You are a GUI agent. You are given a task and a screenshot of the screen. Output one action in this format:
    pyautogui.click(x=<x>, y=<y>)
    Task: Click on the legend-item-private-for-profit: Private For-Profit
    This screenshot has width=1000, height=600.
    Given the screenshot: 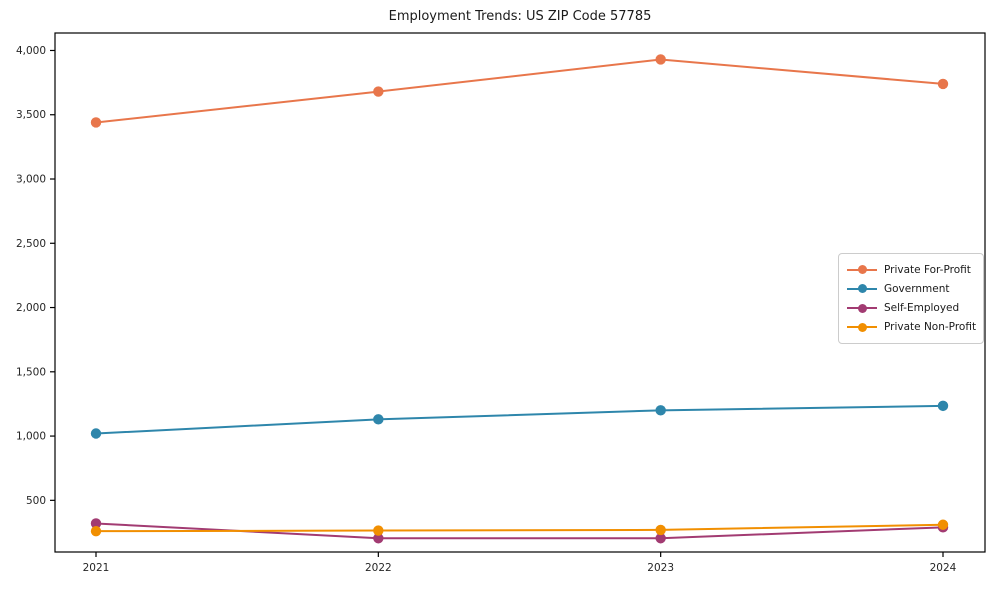 What is the action you would take?
    pyautogui.click(x=911, y=270)
    